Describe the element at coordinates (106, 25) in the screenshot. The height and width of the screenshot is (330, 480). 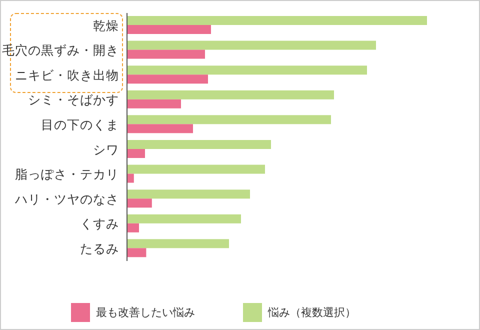
I see `y-tick-label: 乾燥` at that location.